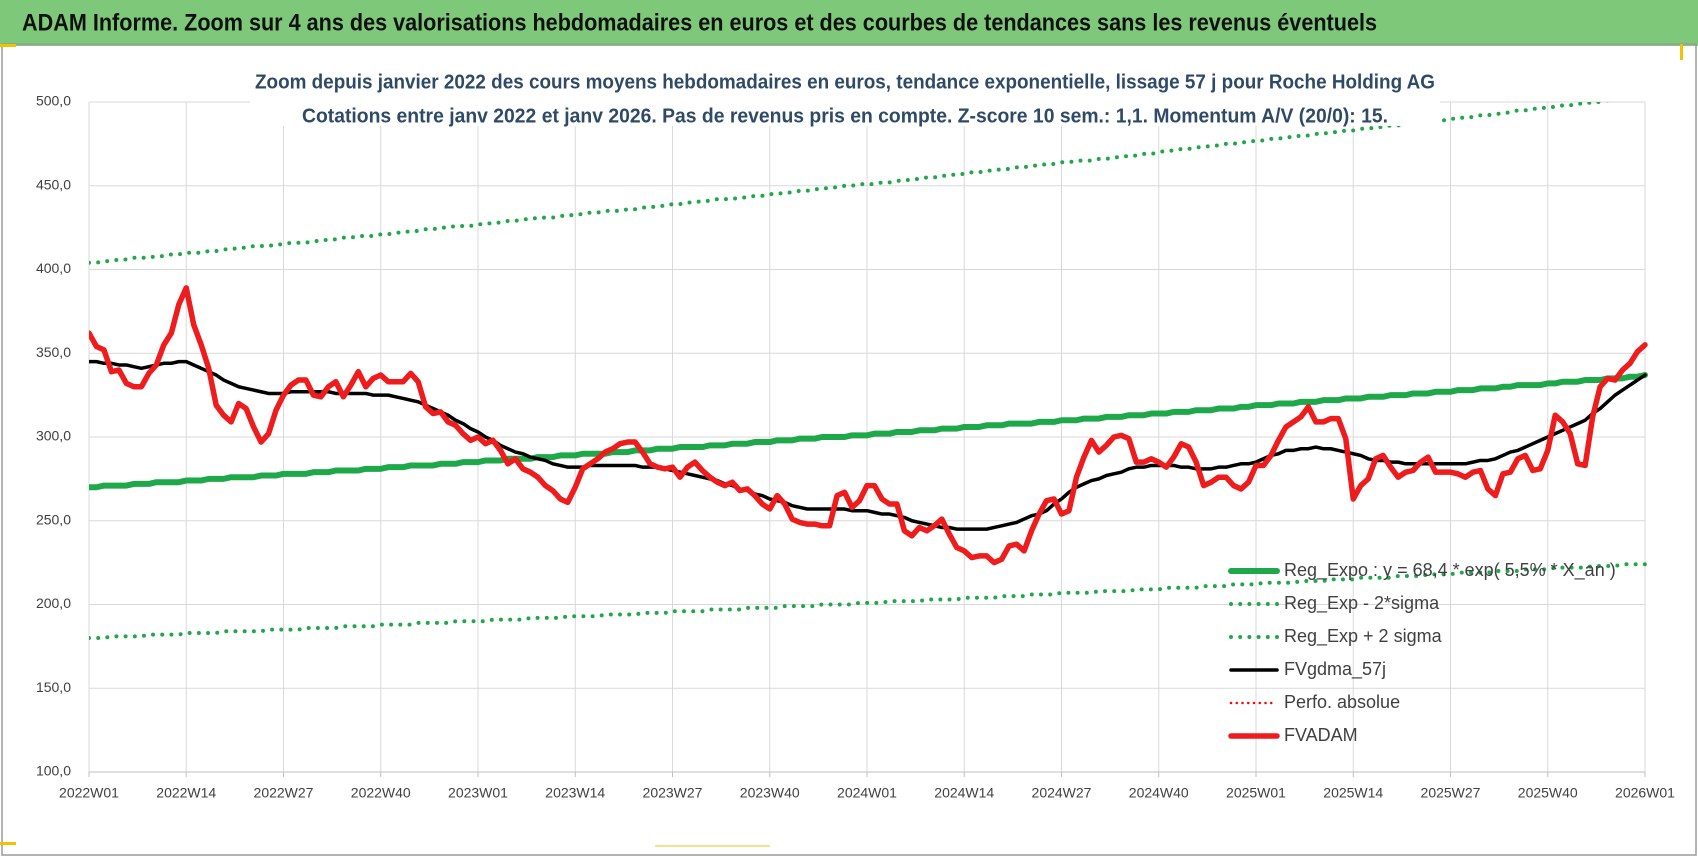 The width and height of the screenshot is (1698, 862). What do you see at coordinates (53, 268) in the screenshot?
I see `y-tick-label: 400,0` at bounding box center [53, 268].